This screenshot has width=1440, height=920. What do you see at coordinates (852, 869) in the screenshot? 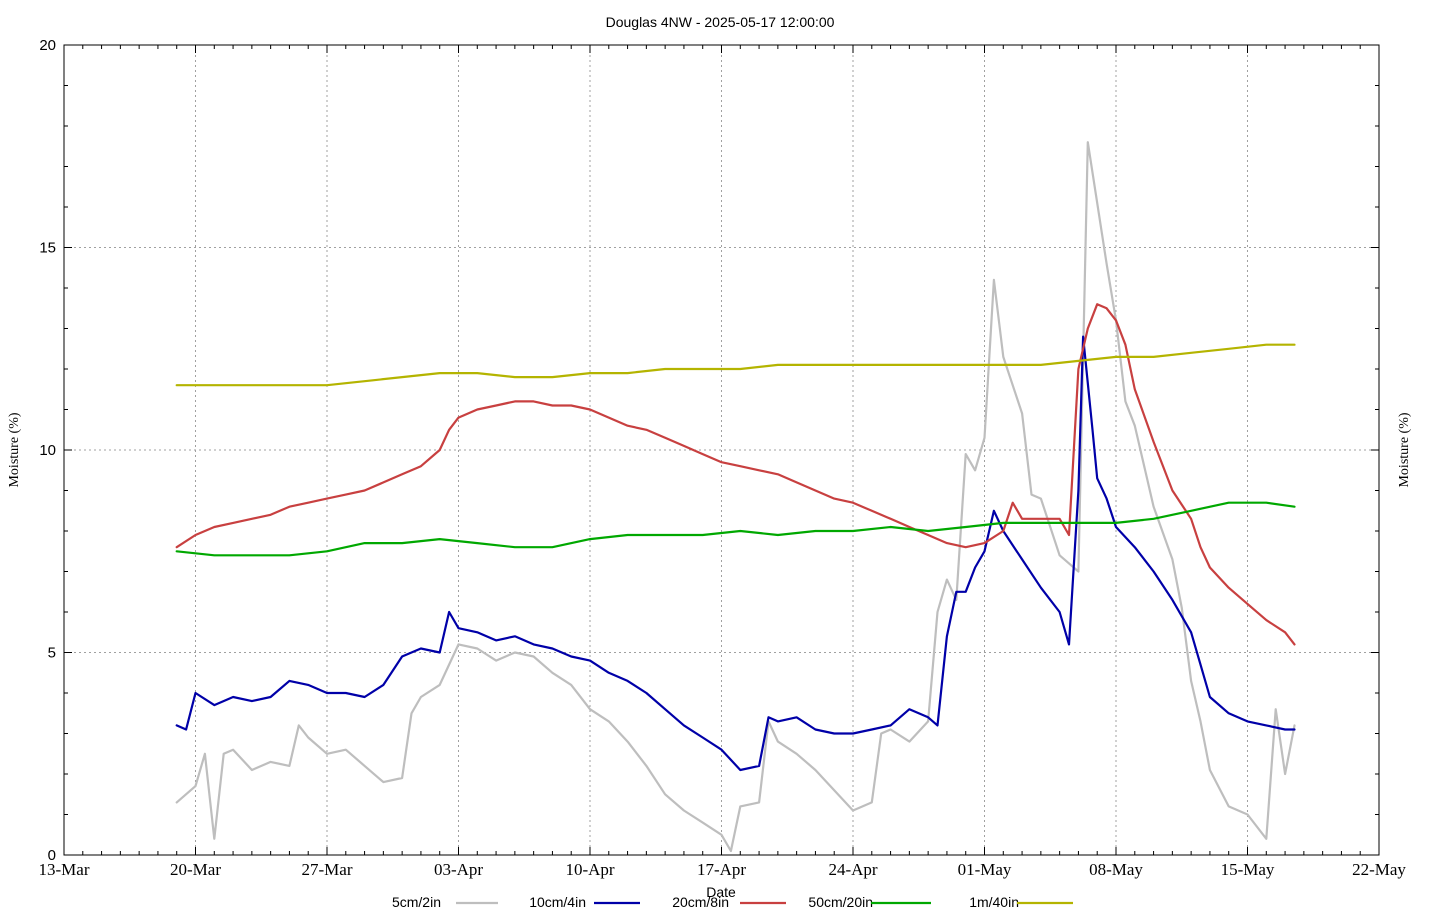
I see `x-tick-label: 24-Apr` at bounding box center [852, 869].